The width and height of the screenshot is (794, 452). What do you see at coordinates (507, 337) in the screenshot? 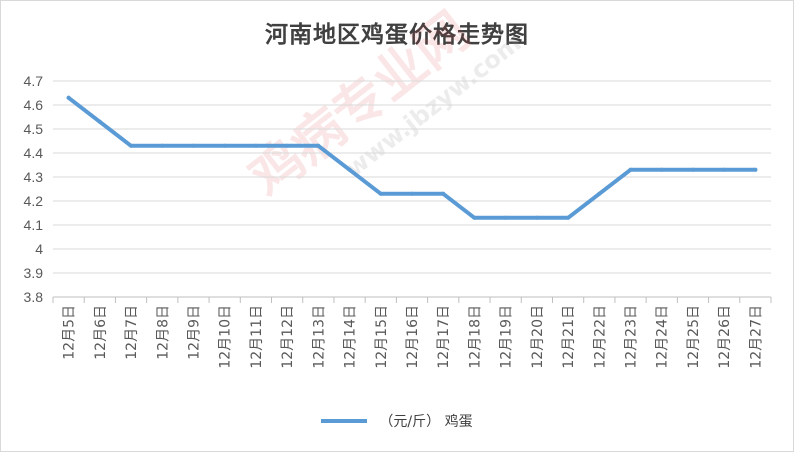
I see `x-tick-label: 12月19日` at bounding box center [507, 337].